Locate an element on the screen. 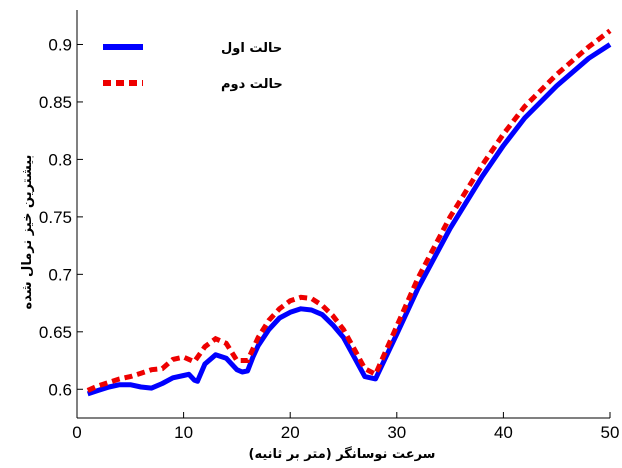 This screenshot has width=622, height=468. y-axis-label: بیشترین خیز نرمال شده is located at coordinates (27, 232).